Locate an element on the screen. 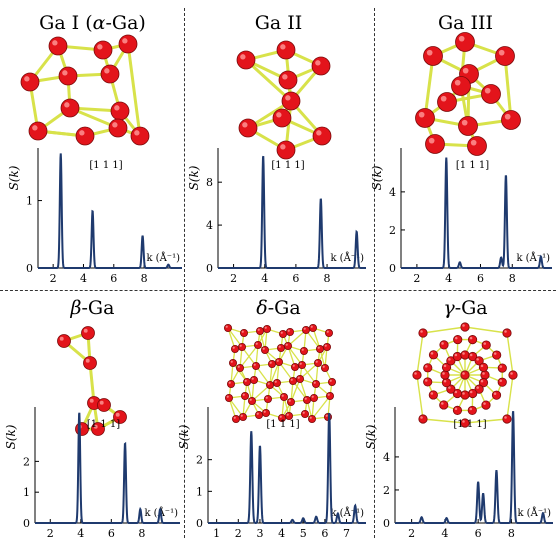 This screenshot has width=556, height=542. ga-i-crystal-structure is located at coordinates (85, 90).